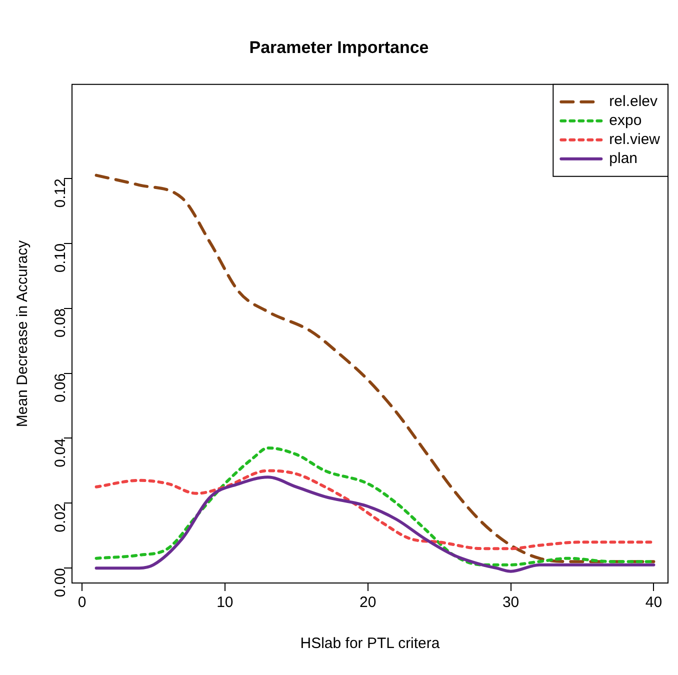 The width and height of the screenshot is (678, 675). What do you see at coordinates (82, 603) in the screenshot?
I see `x-tick-label: 0` at bounding box center [82, 603].